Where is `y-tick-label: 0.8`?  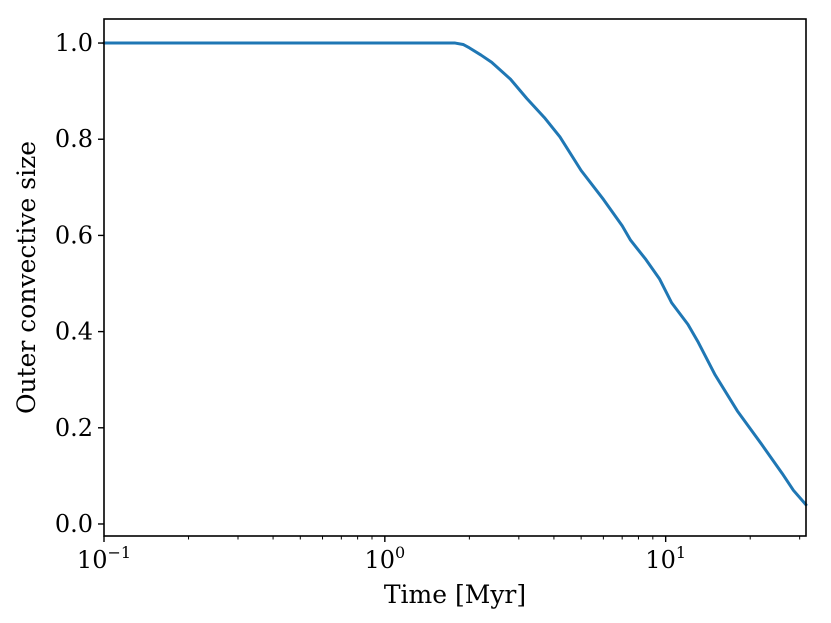 y-tick-label: 0.8 is located at coordinates (74, 139).